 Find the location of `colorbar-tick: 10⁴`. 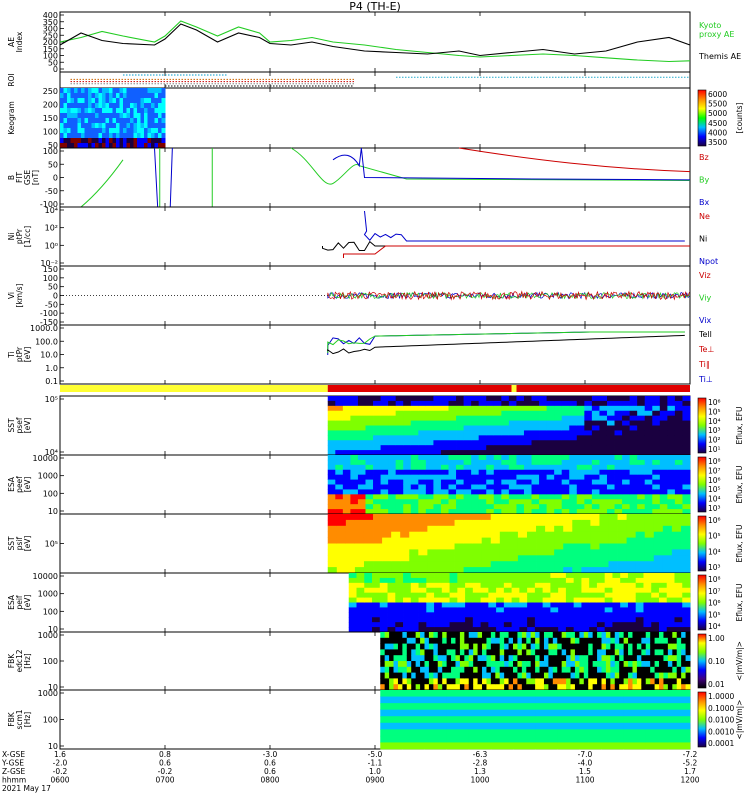

colorbar-tick: 10⁴ is located at coordinates (714, 626).